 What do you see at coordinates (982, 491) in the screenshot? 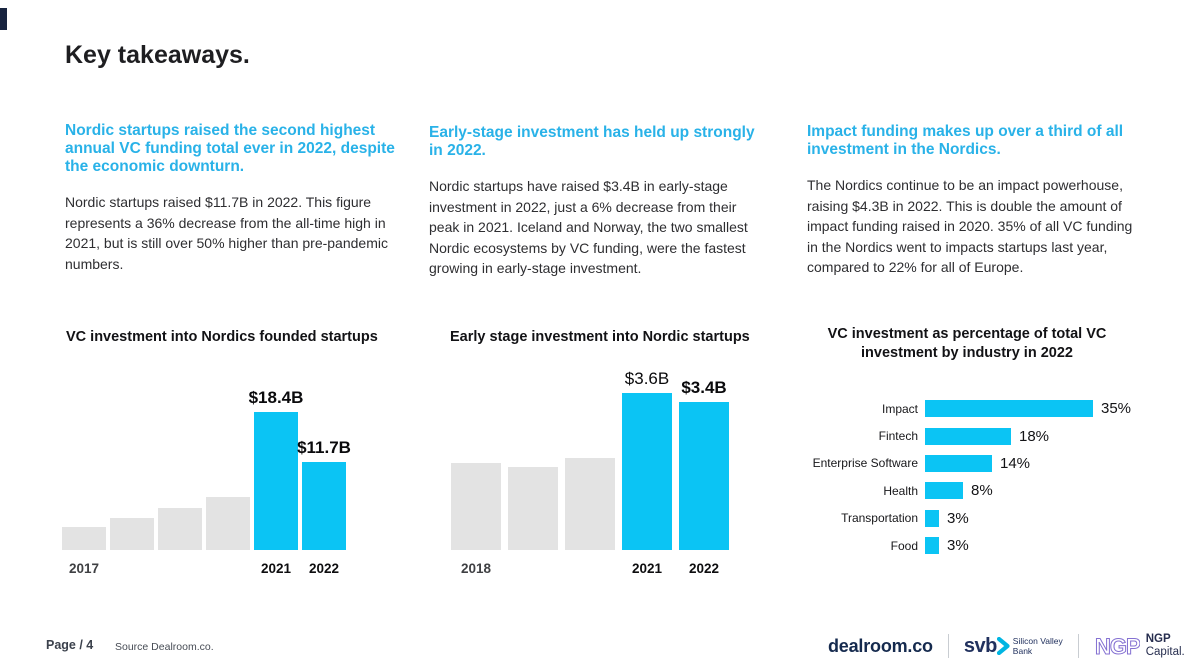
I see `value-label: 8%` at bounding box center [982, 491].